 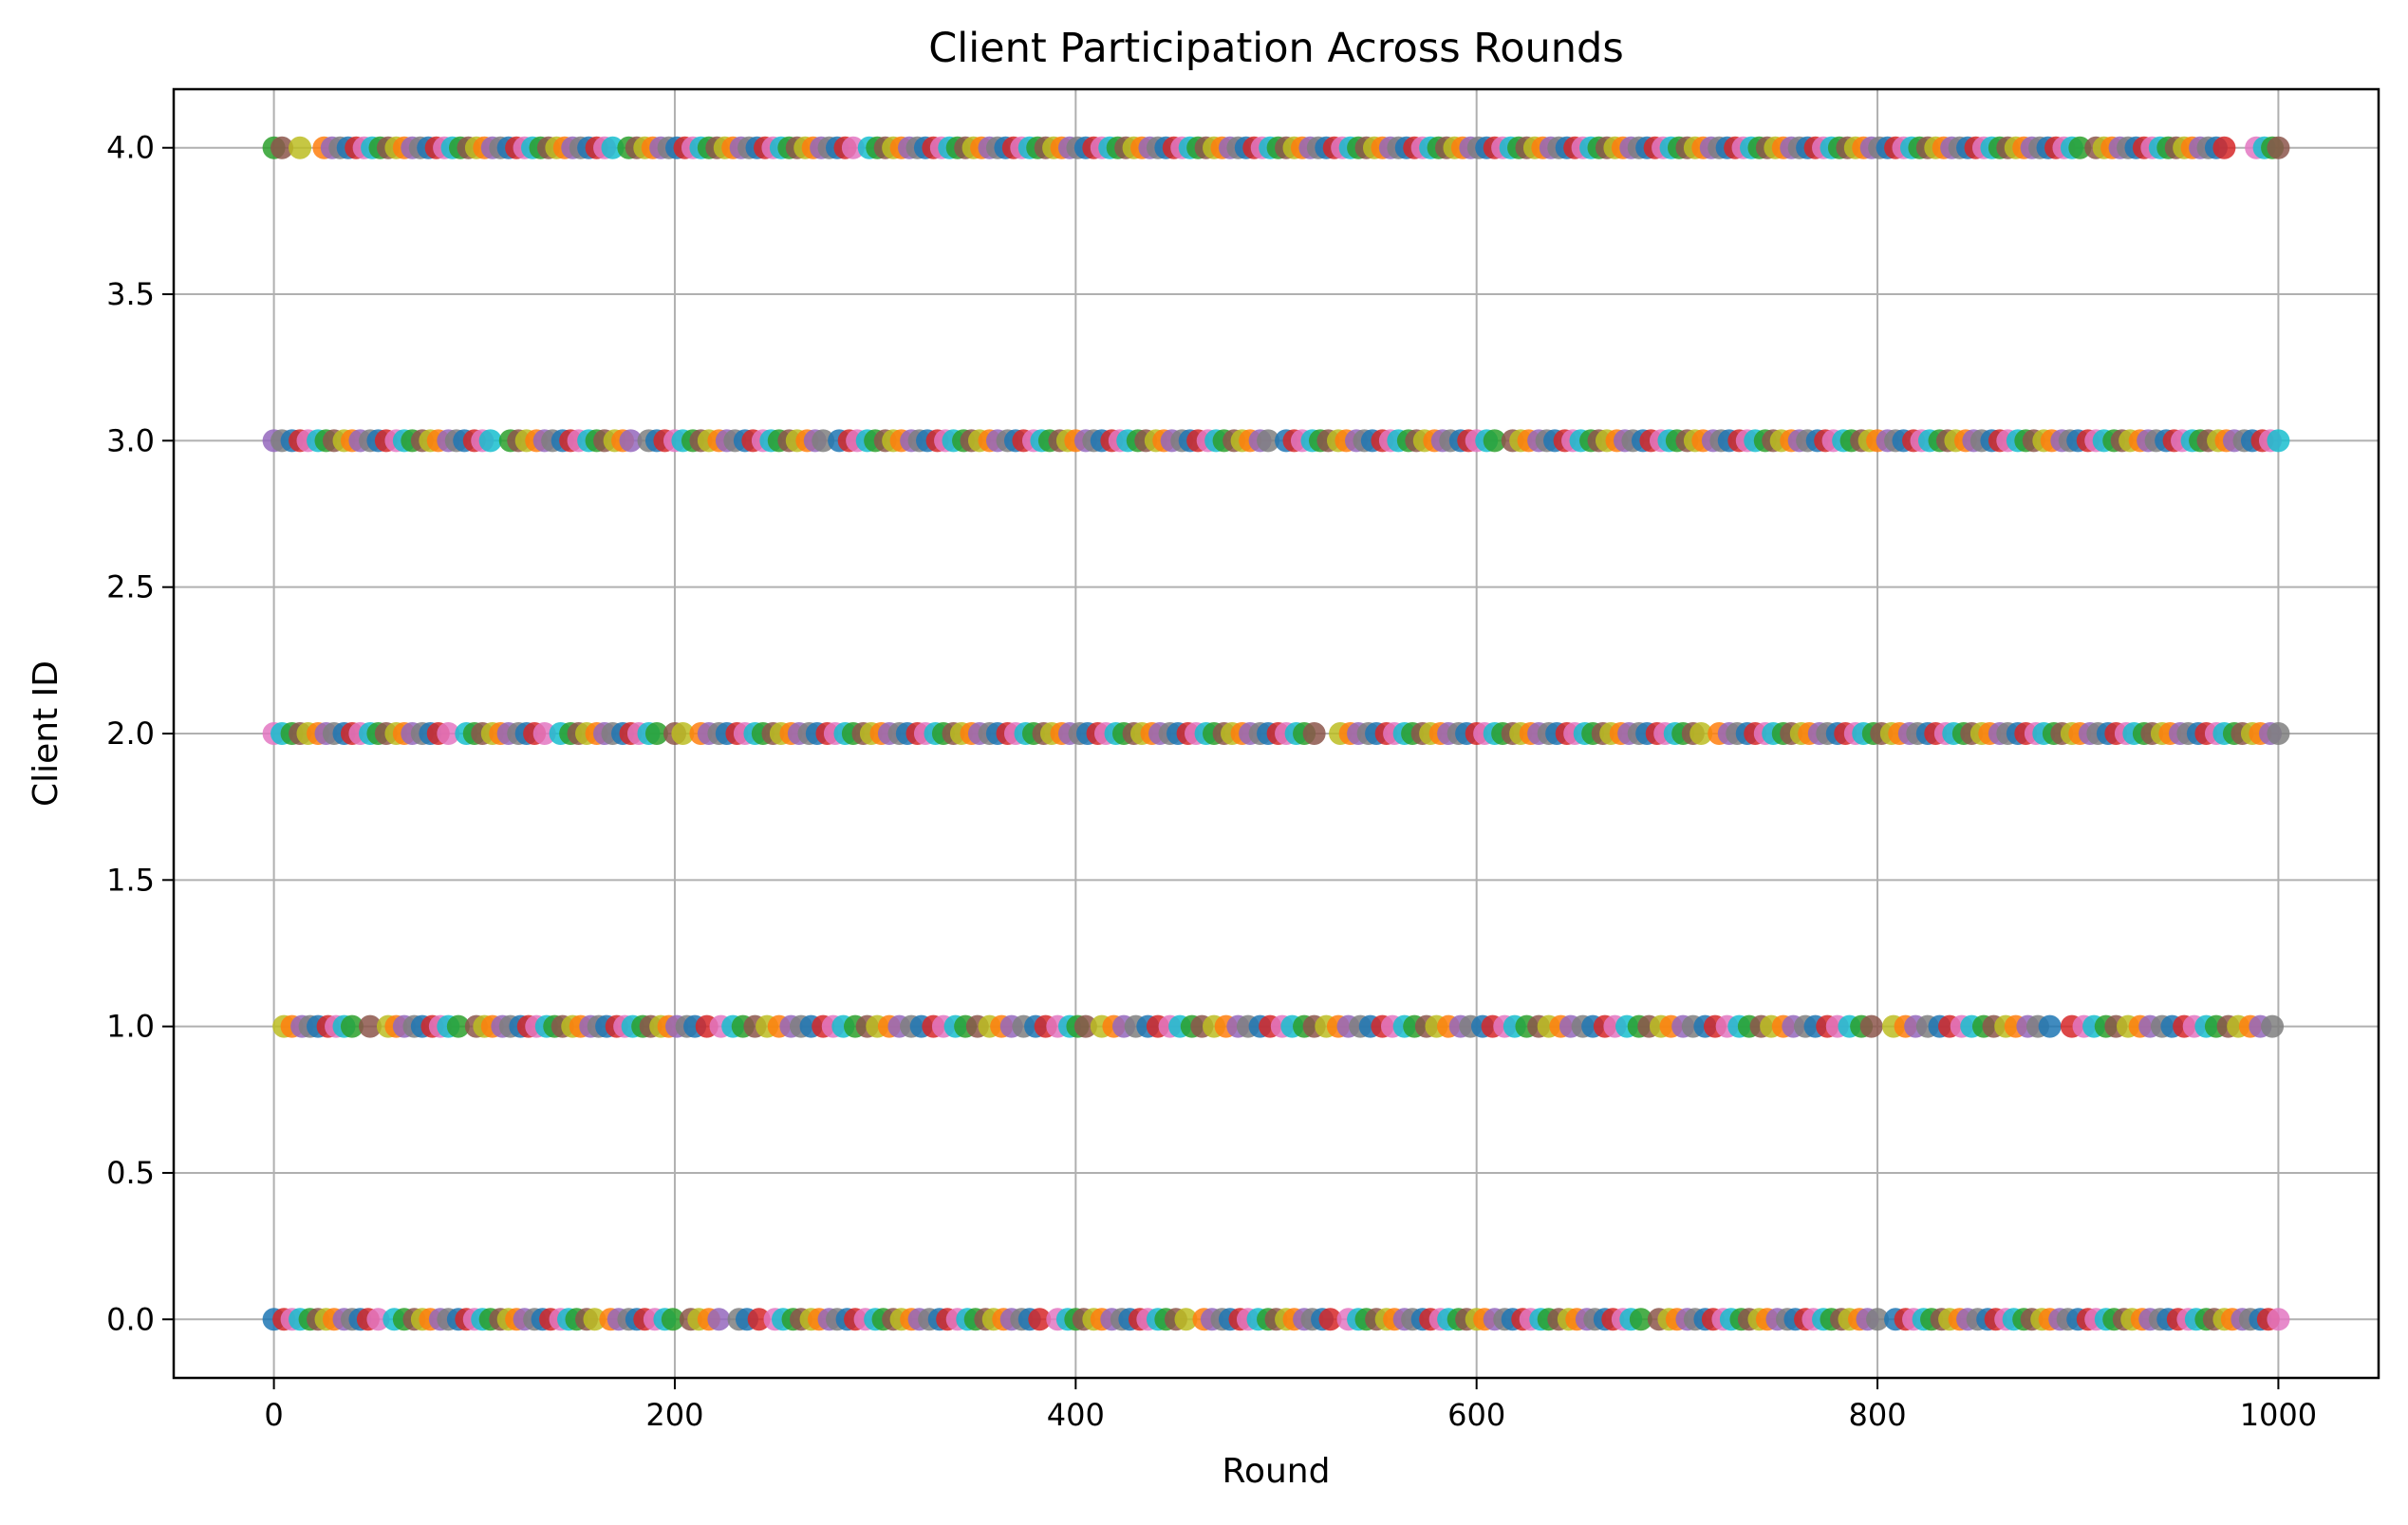 What do you see at coordinates (131, 440) in the screenshot?
I see `y-tick-label: 3.0` at bounding box center [131, 440].